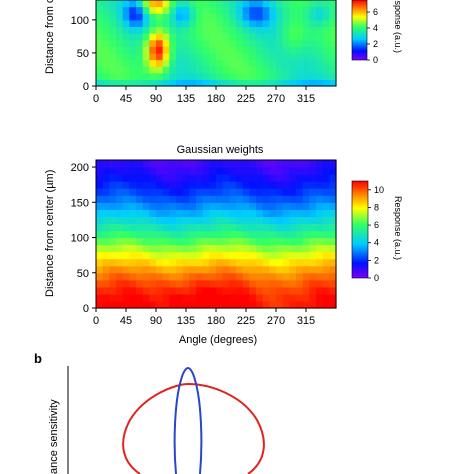  What do you see at coordinates (376, 207) in the screenshot?
I see `colorbar-tick-label: 8` at bounding box center [376, 207].